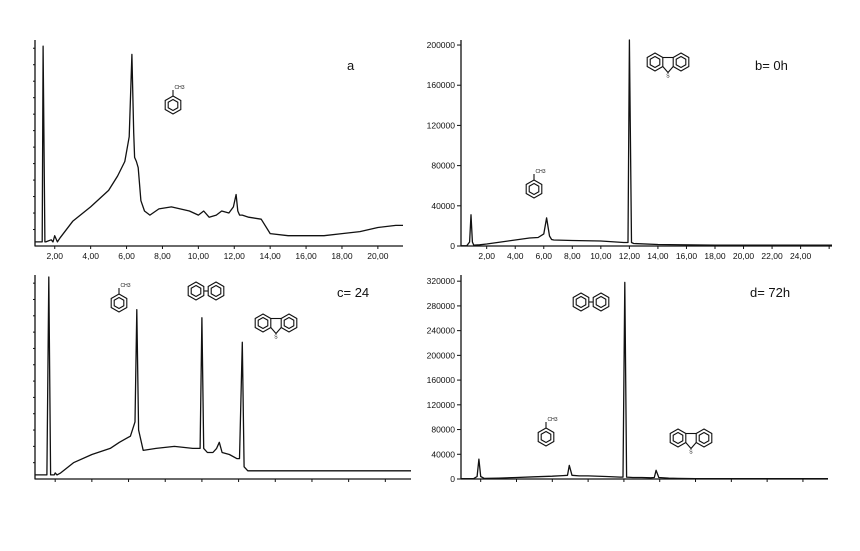 The width and height of the screenshot is (860, 551). I want to click on panel-c-ticks, so click(209, 382).